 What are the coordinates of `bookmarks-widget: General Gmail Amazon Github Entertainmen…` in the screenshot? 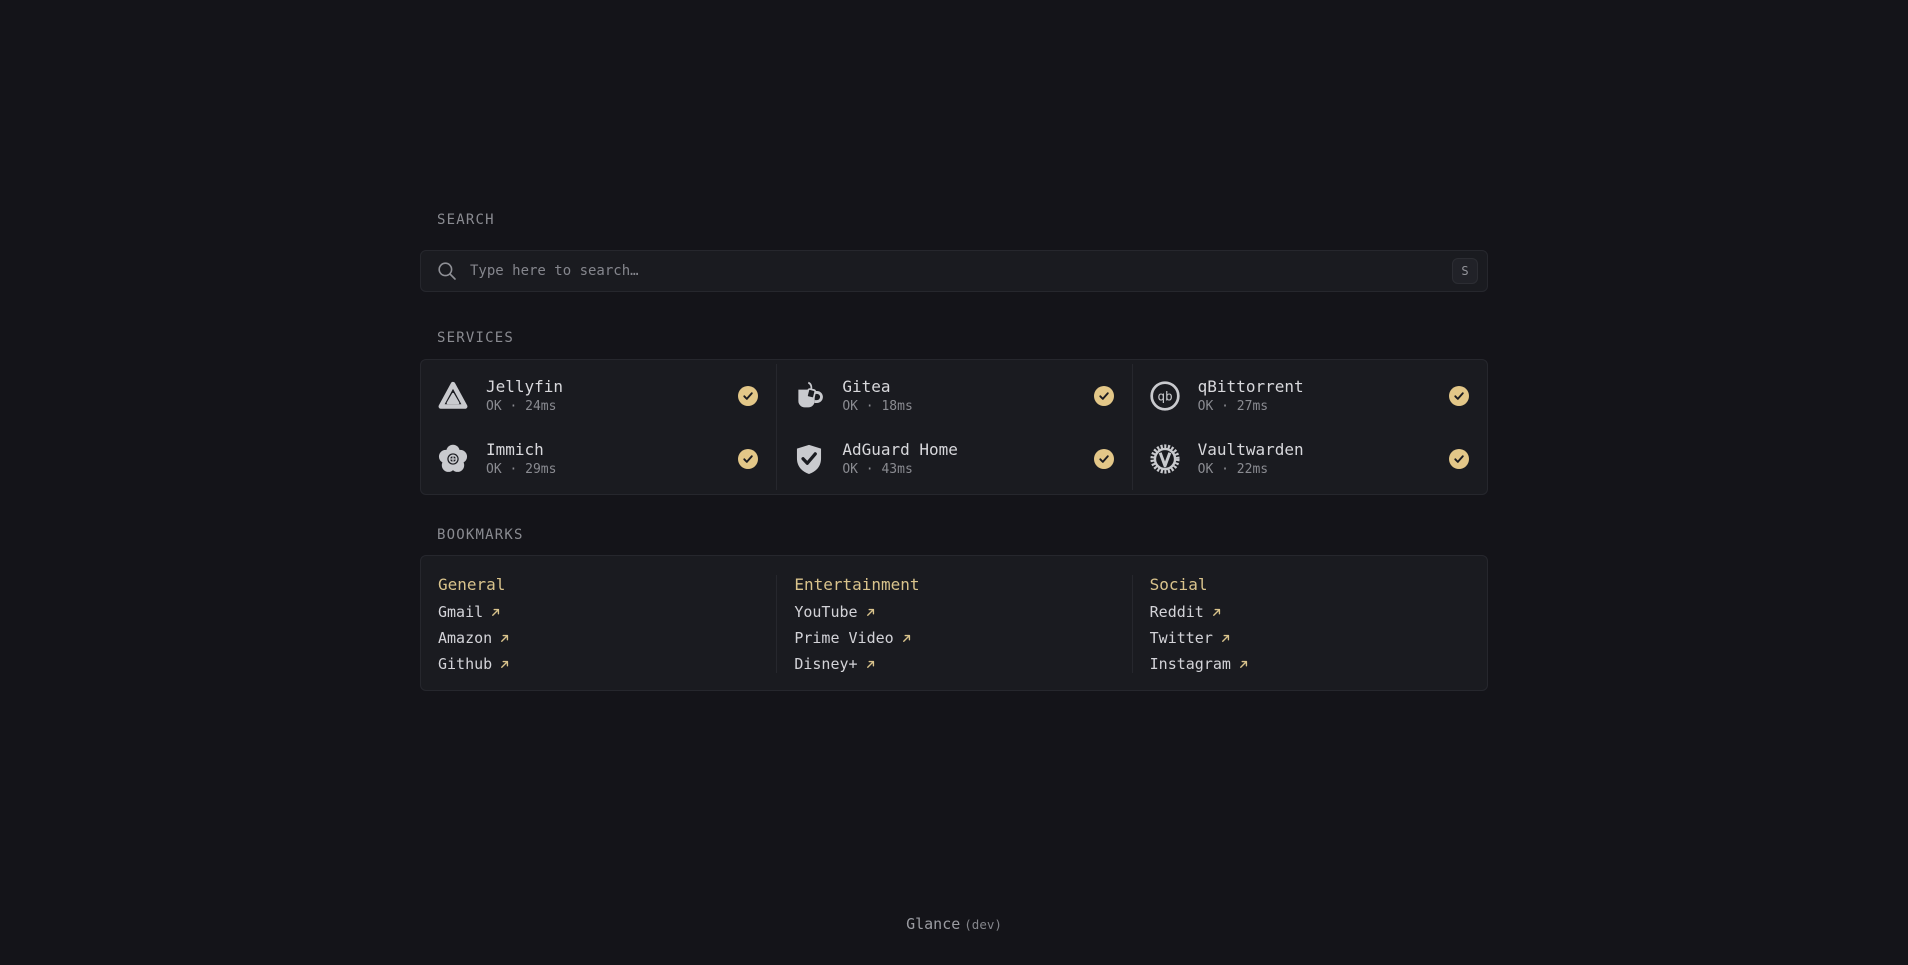 It's located at (954, 623).